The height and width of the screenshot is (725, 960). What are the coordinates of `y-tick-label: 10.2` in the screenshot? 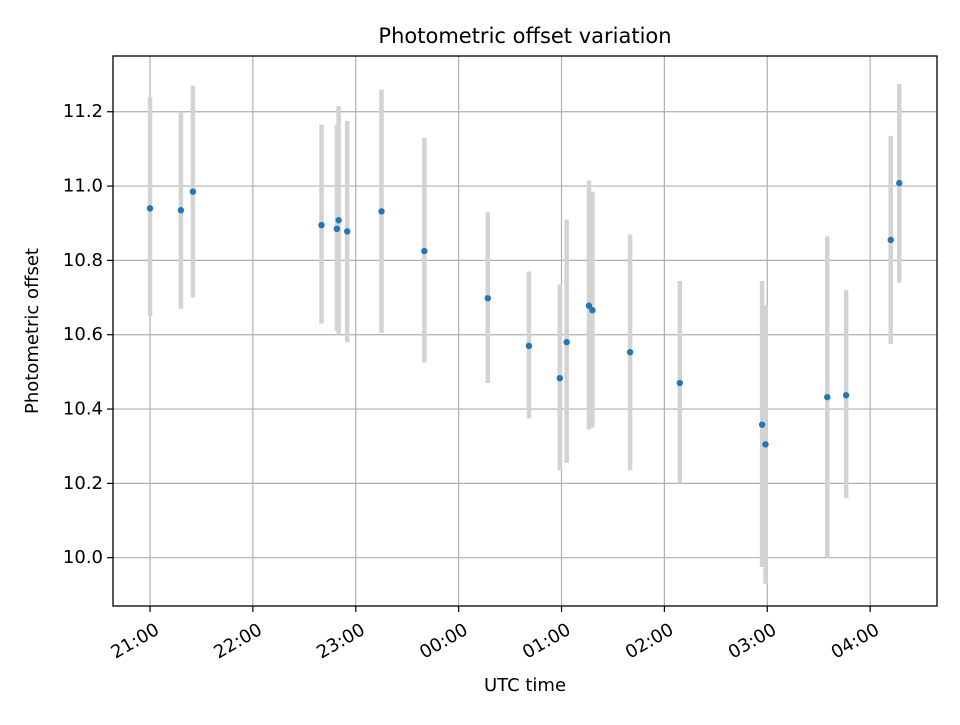 It's located at (83, 483).